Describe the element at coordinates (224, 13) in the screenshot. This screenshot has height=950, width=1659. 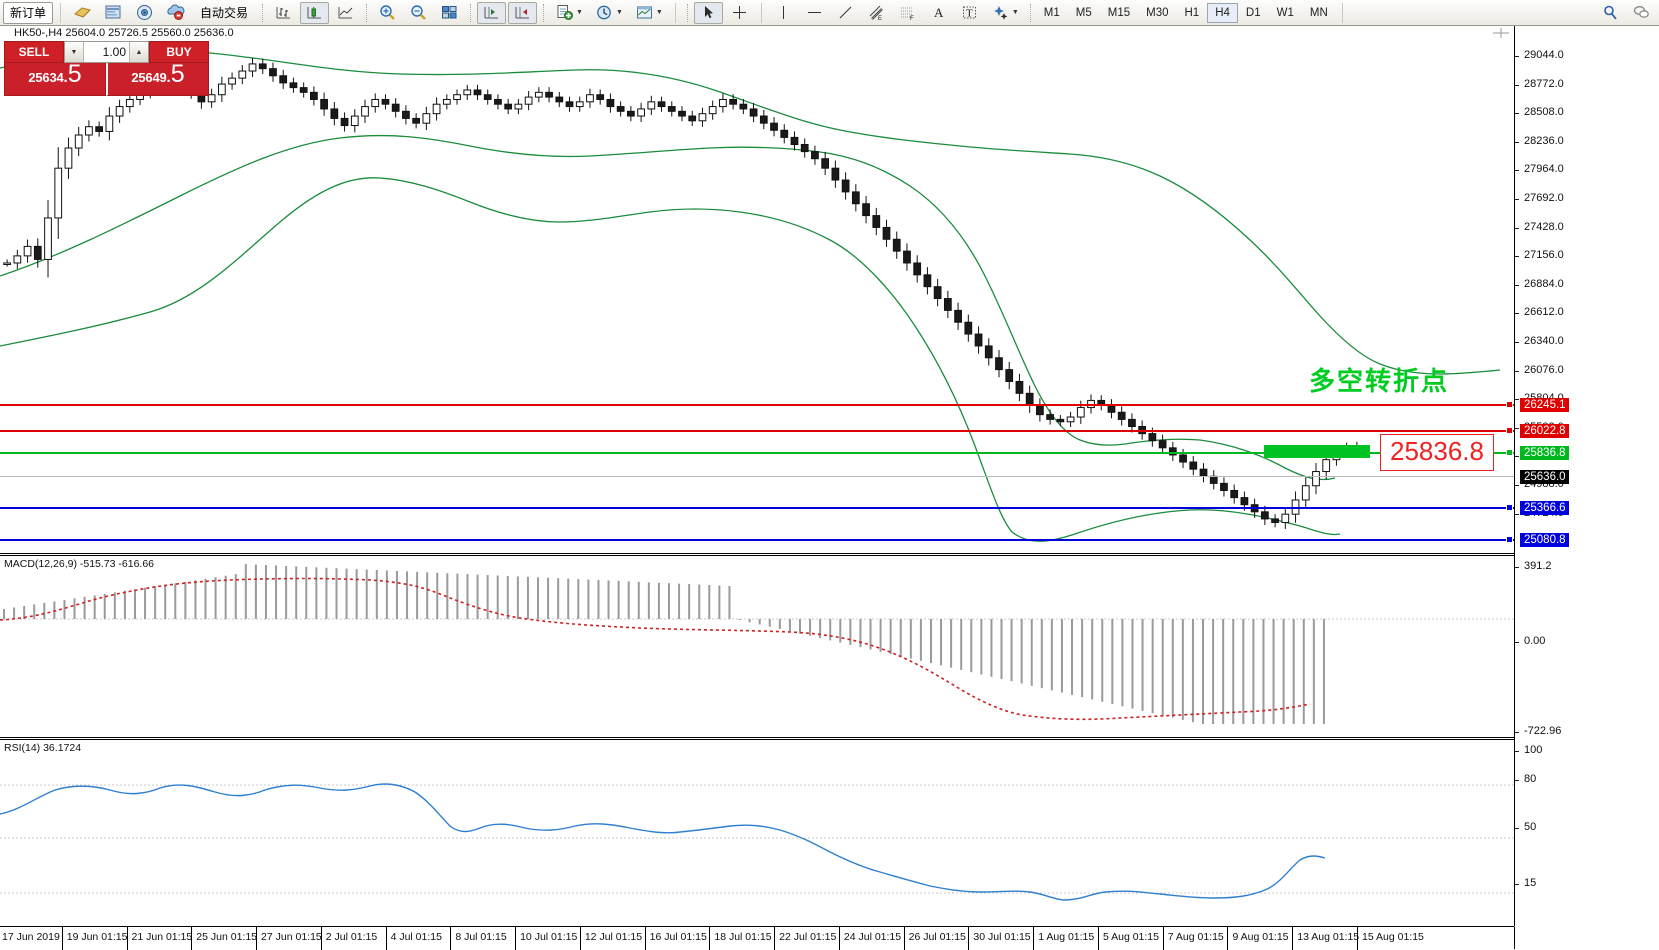
I see `autotrading-button: 自动交易` at that location.